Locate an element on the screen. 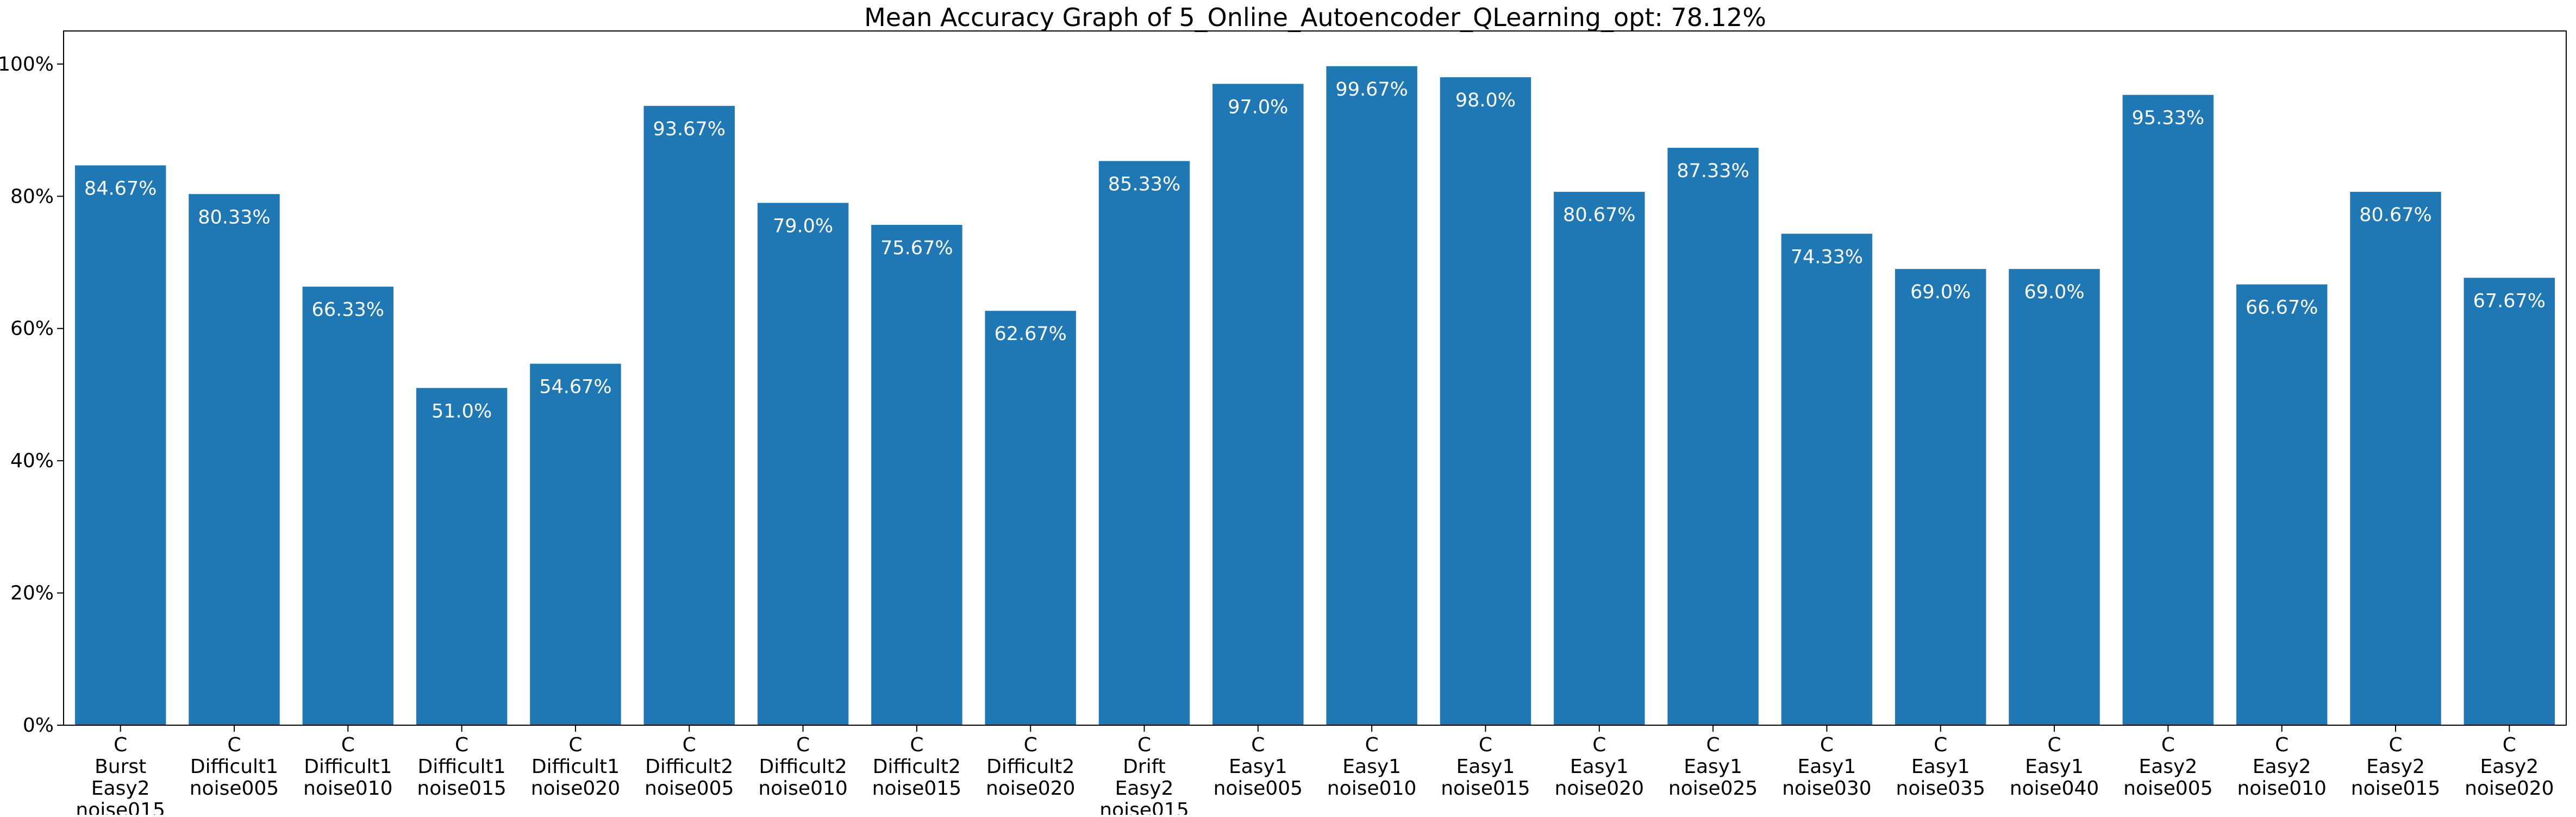 The height and width of the screenshot is (817, 2576). bar-value-label: 87.33% is located at coordinates (1713, 171).